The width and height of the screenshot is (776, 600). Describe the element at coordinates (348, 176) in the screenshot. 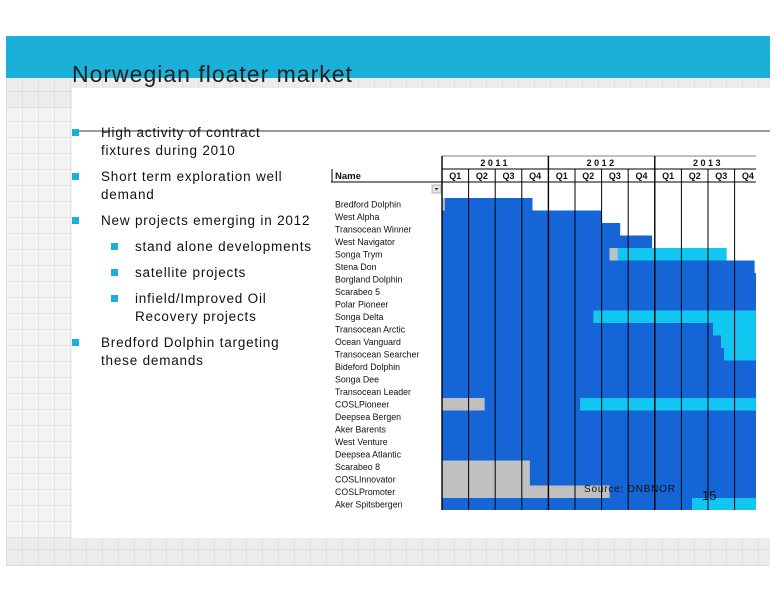

I see `name-column-header: Name` at that location.